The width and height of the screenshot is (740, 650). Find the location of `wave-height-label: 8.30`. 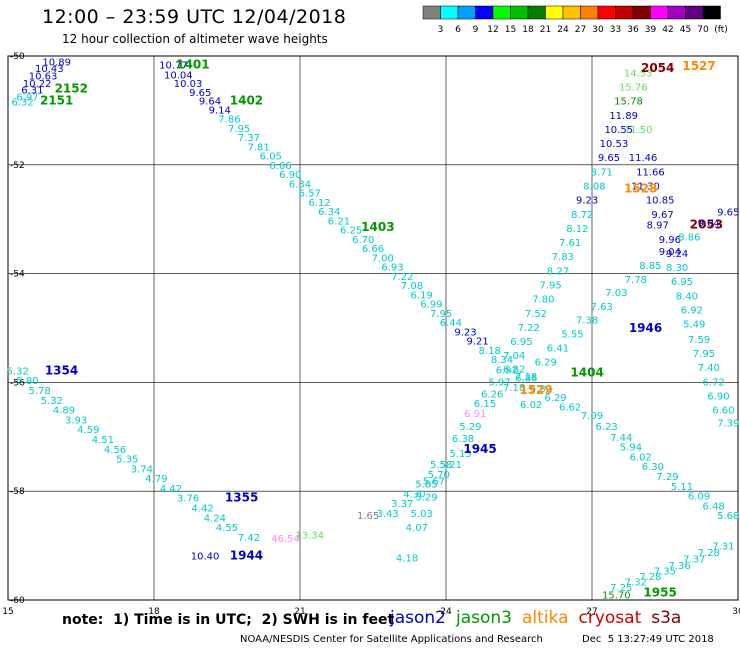

wave-height-label: 8.30 is located at coordinates (677, 268).